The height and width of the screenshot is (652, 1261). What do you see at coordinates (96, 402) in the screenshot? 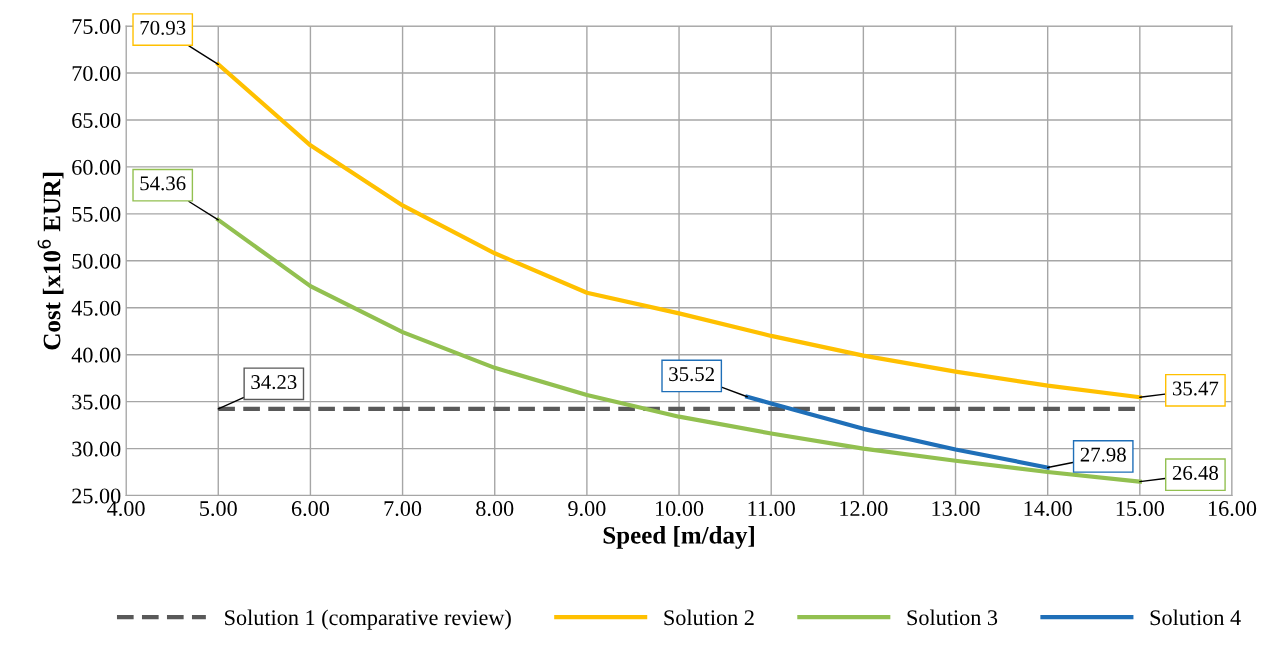
I see `y-tick-label: 35.00` at bounding box center [96, 402].